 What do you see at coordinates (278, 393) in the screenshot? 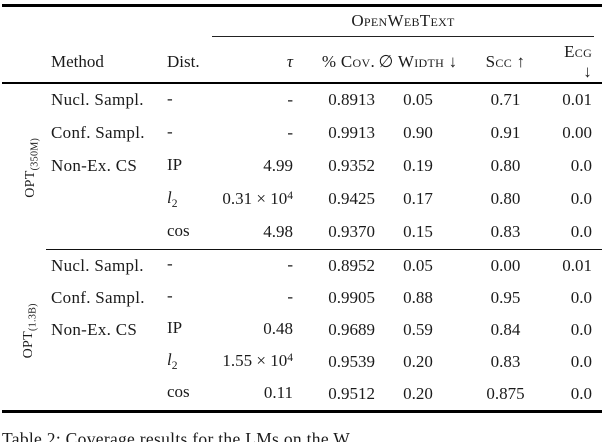
I see `cell-tau: 0.11` at bounding box center [278, 393].